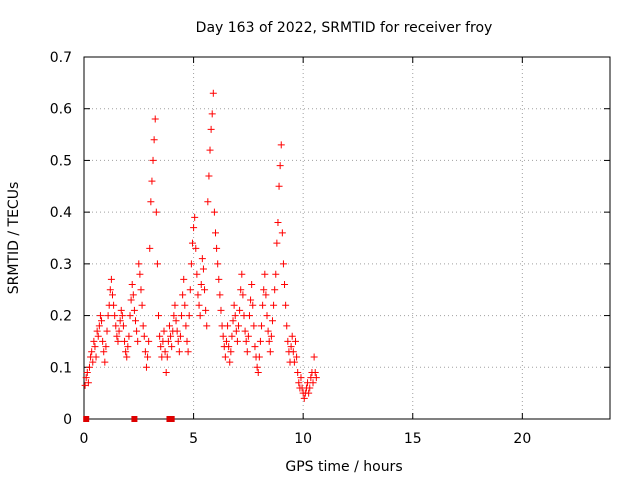  I want to click on y-tick-label: 0.7, so click(61, 58).